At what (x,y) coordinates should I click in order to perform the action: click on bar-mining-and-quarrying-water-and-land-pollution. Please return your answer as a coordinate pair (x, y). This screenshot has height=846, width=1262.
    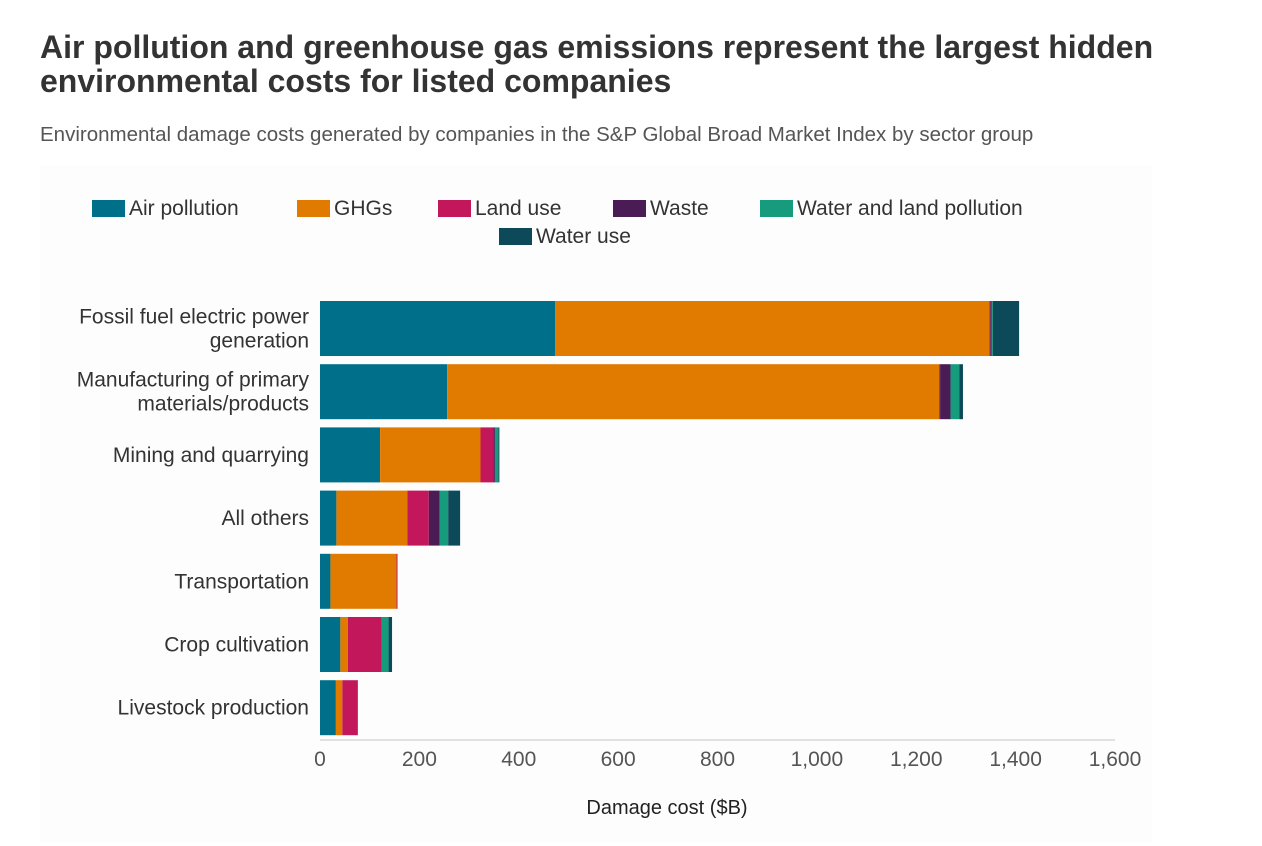
    Looking at the image, I should click on (496, 455).